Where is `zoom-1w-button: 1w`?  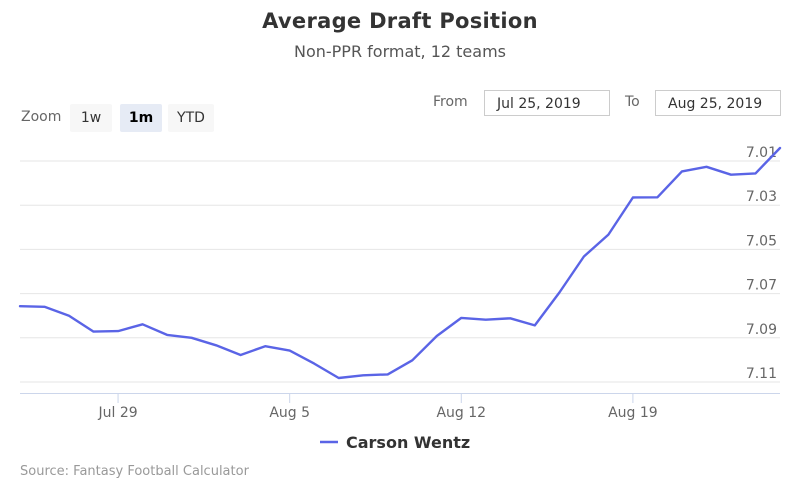 zoom-1w-button: 1w is located at coordinates (91, 118).